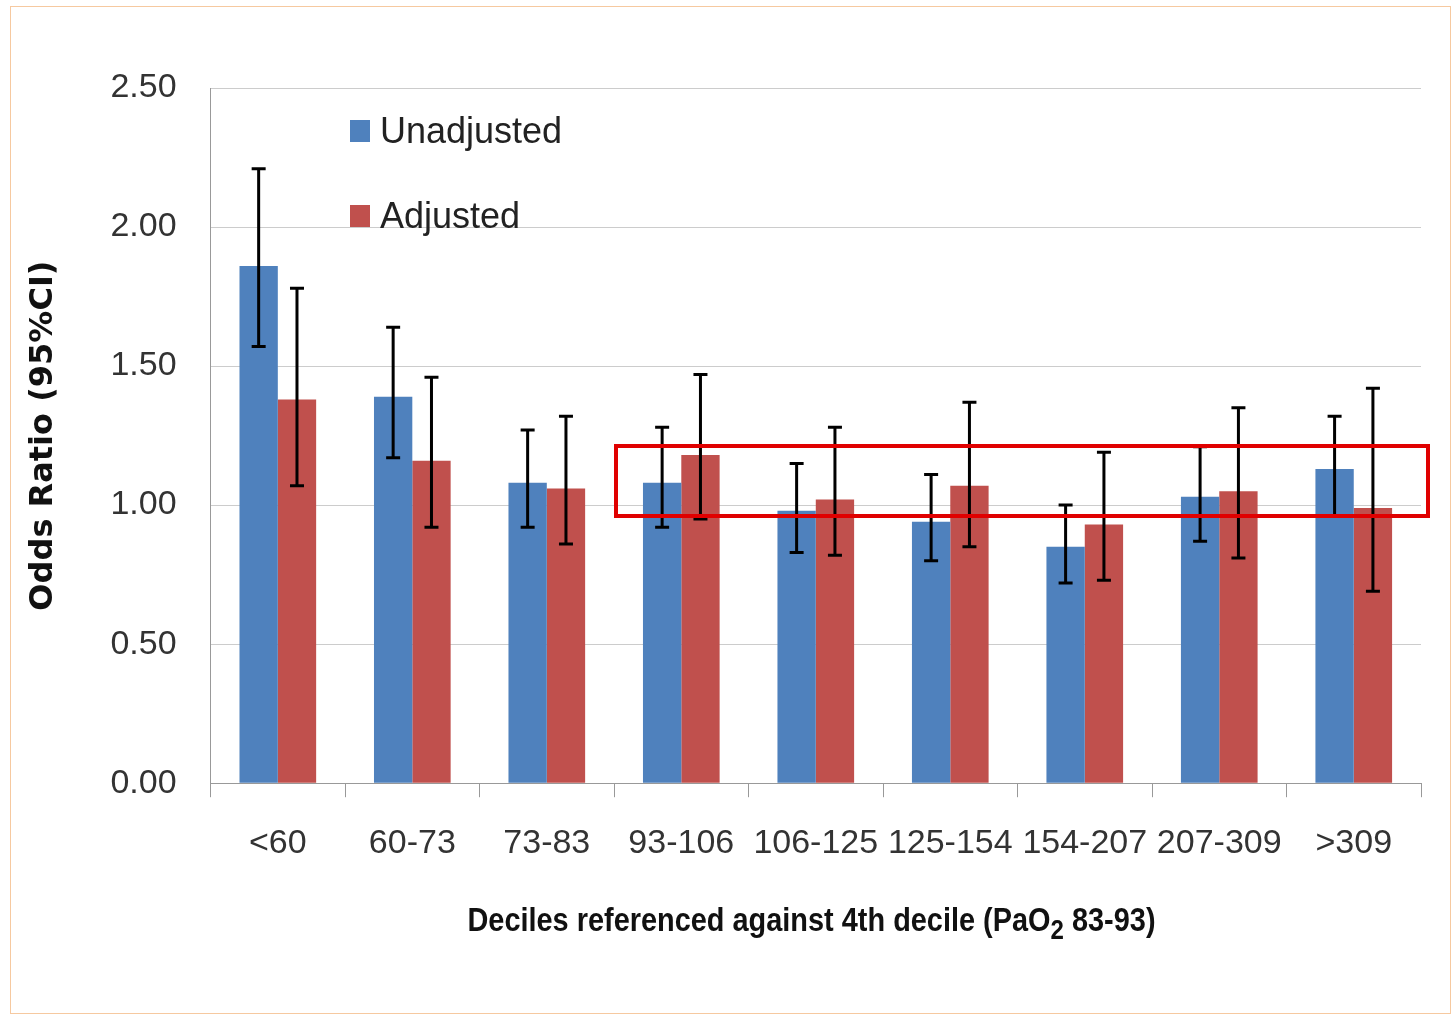 Image resolution: width=1451 pixels, height=1014 pixels. Describe the element at coordinates (277, 840) in the screenshot. I see `x-tick-label: <60` at that location.